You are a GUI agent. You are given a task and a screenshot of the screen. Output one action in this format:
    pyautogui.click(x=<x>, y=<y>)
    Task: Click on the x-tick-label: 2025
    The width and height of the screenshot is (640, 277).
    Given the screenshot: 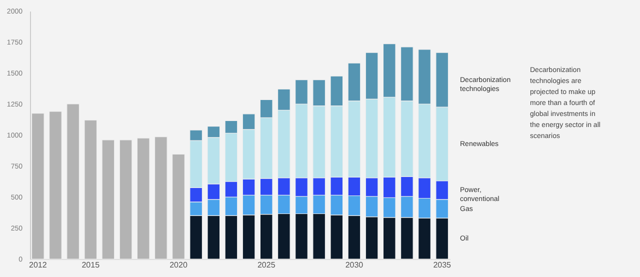 What is the action you would take?
    pyautogui.click(x=266, y=265)
    